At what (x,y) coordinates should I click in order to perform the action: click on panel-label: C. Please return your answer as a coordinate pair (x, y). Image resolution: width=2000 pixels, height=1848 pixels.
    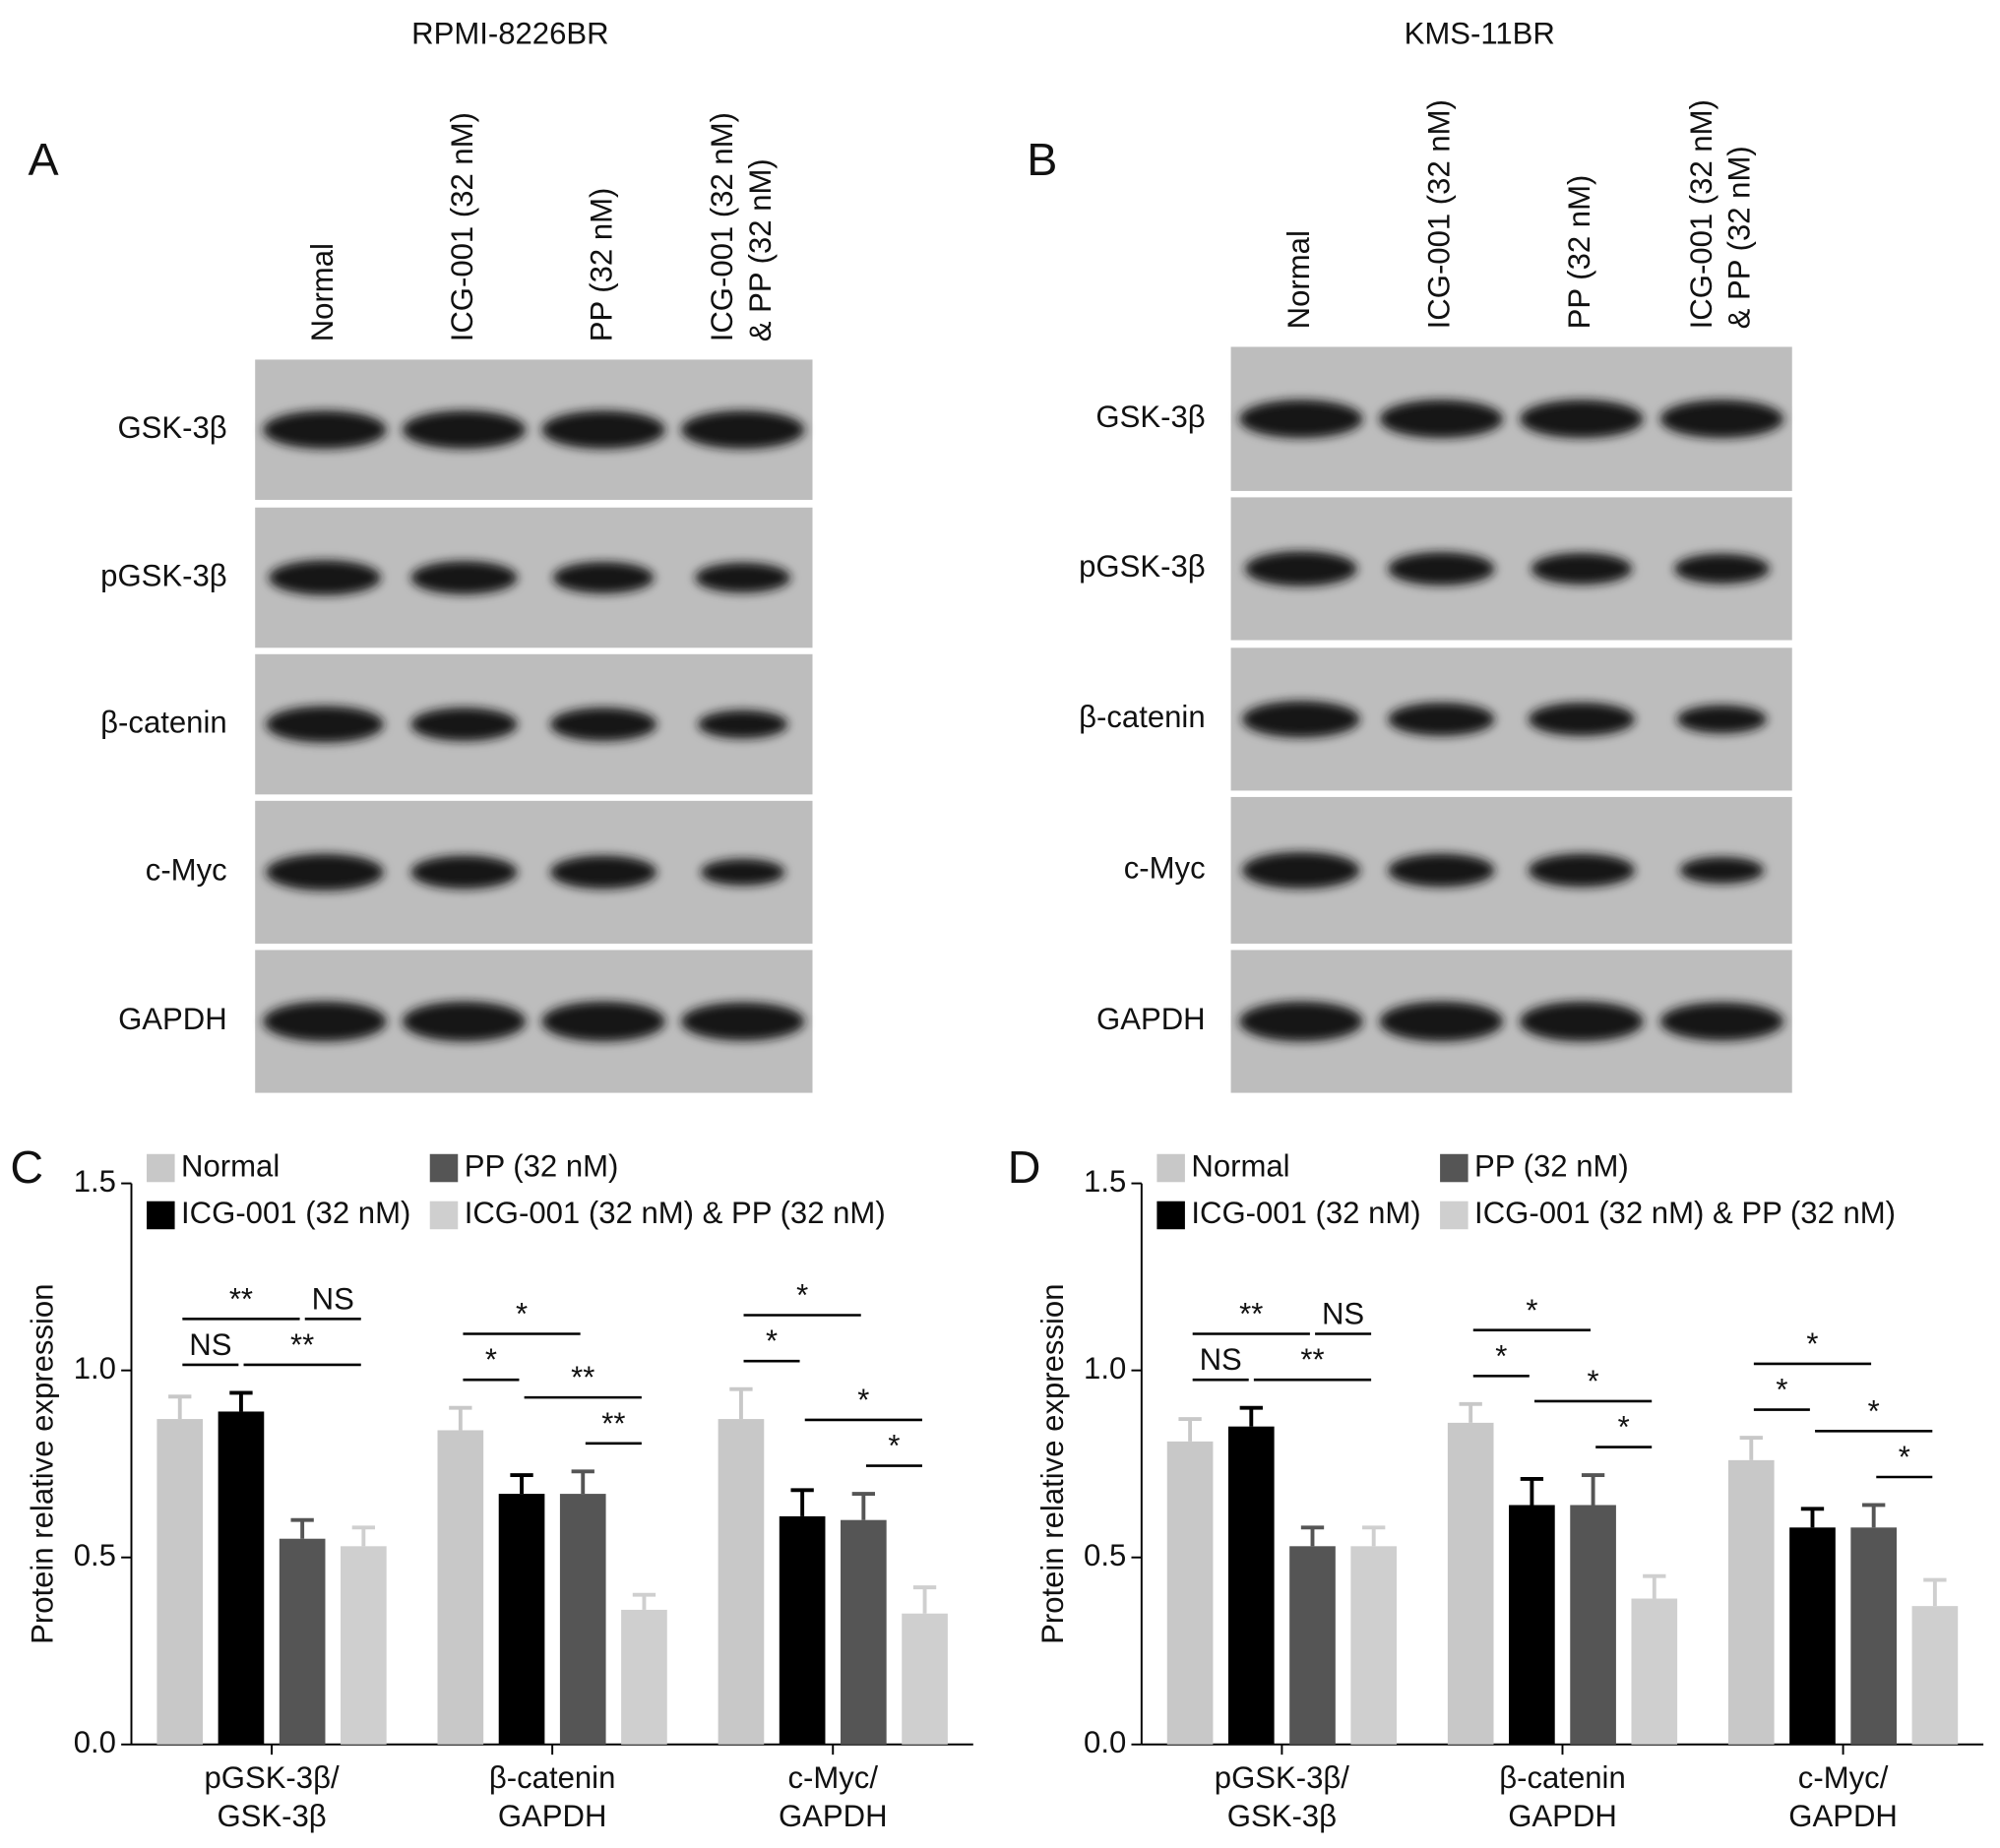
    Looking at the image, I should click on (26, 1167).